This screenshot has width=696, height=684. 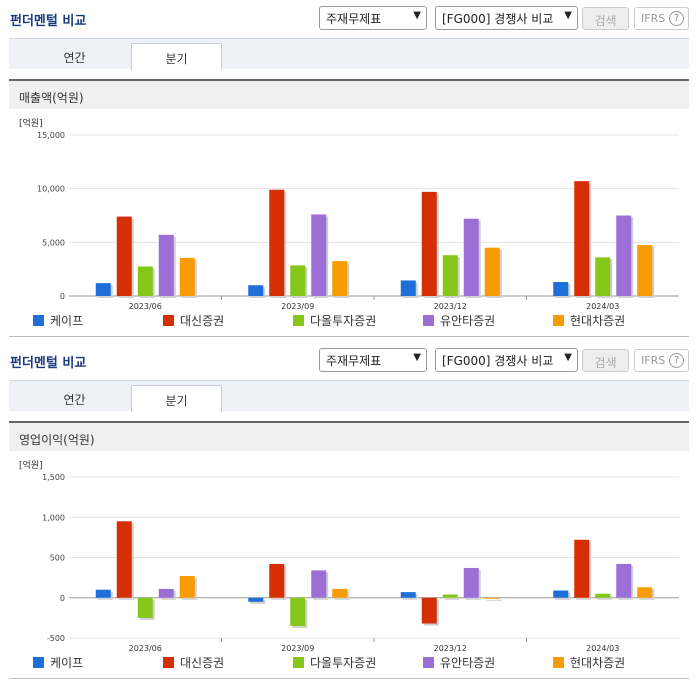 I want to click on y-axis-unit-label: [억원], so click(x=31, y=123).